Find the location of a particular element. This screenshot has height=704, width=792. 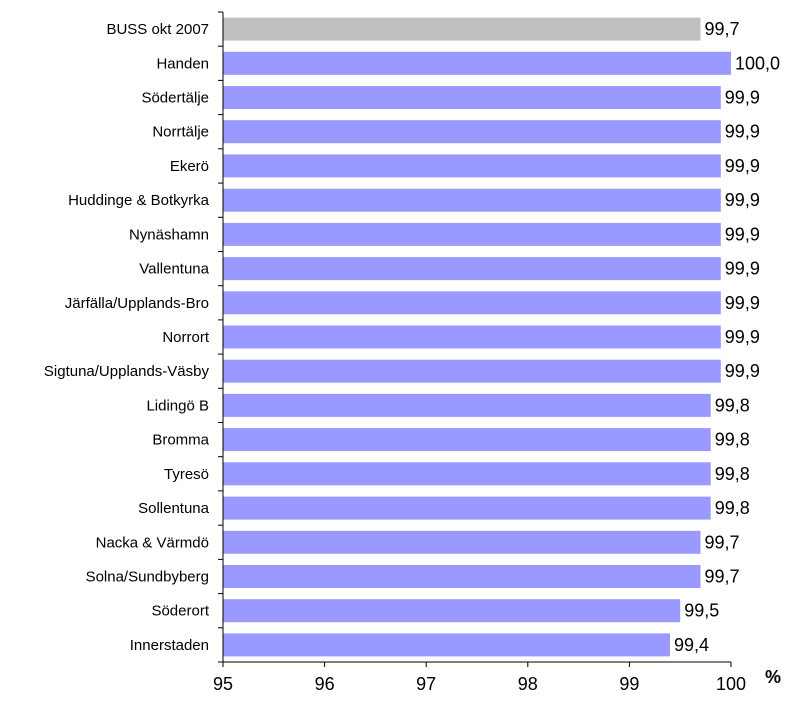

value-label: 99,4 is located at coordinates (691, 645).